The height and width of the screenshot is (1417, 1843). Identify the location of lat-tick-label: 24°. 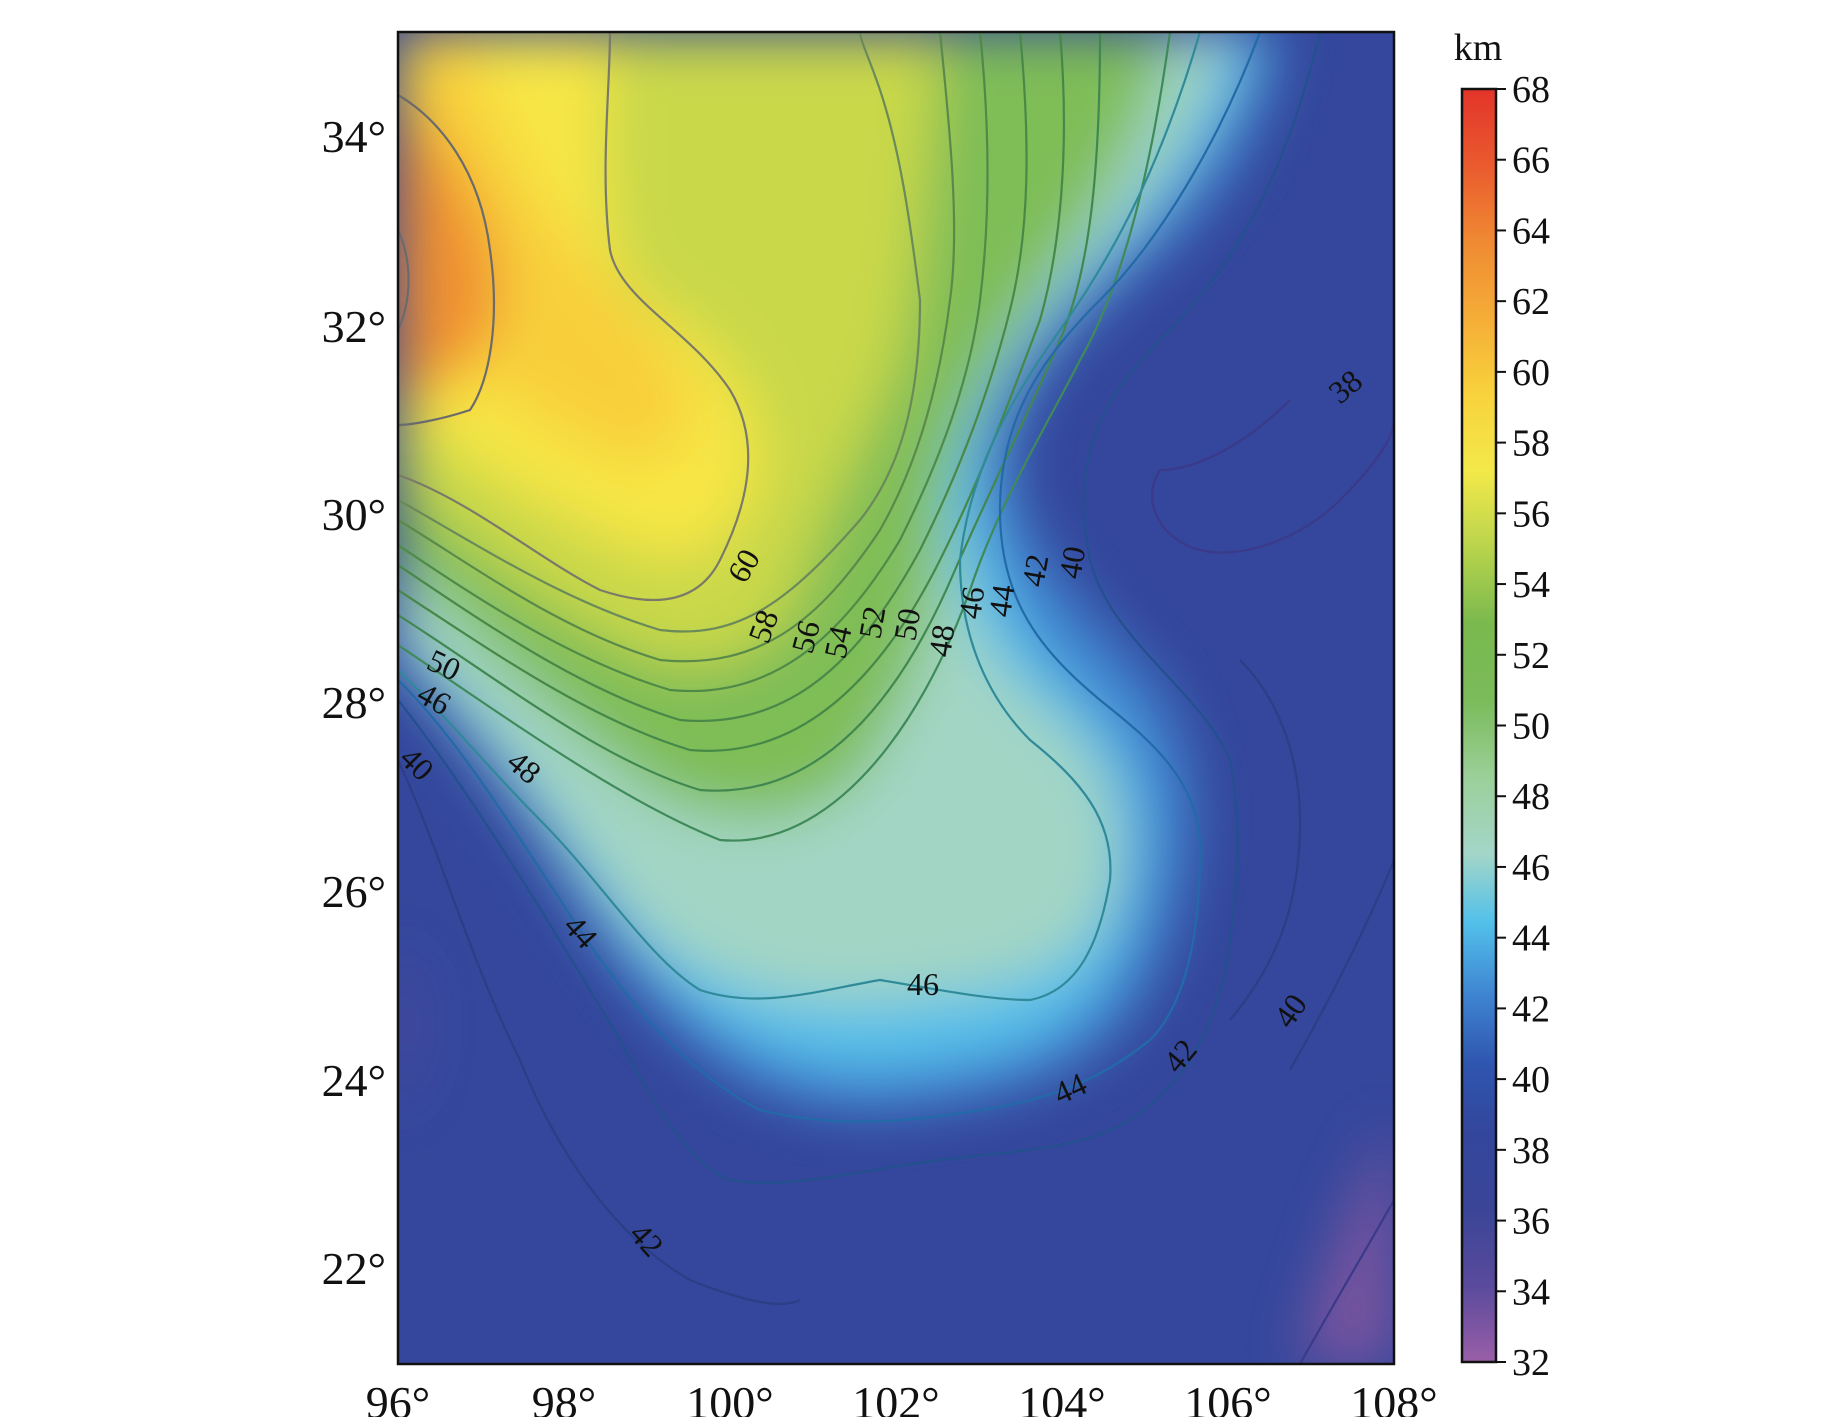
(354, 1080).